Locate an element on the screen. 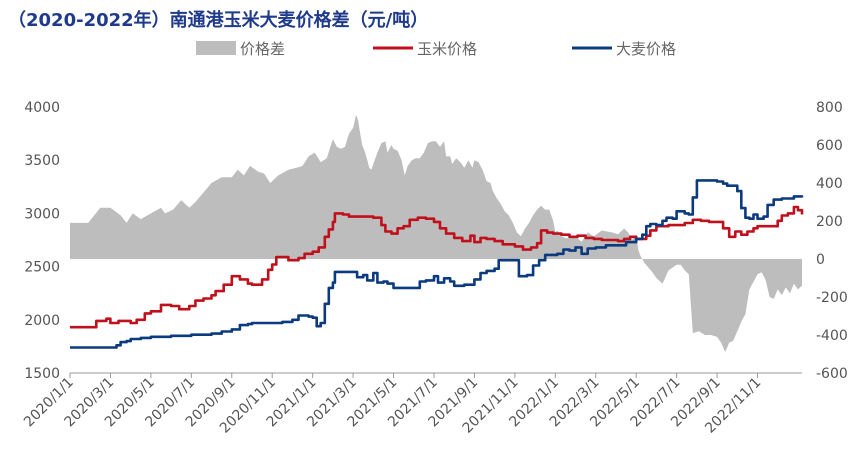 The image size is (860, 475). chart-title: （2020-2022年）南通港玉米大麦价格差（元/吨） is located at coordinates (218, 20).